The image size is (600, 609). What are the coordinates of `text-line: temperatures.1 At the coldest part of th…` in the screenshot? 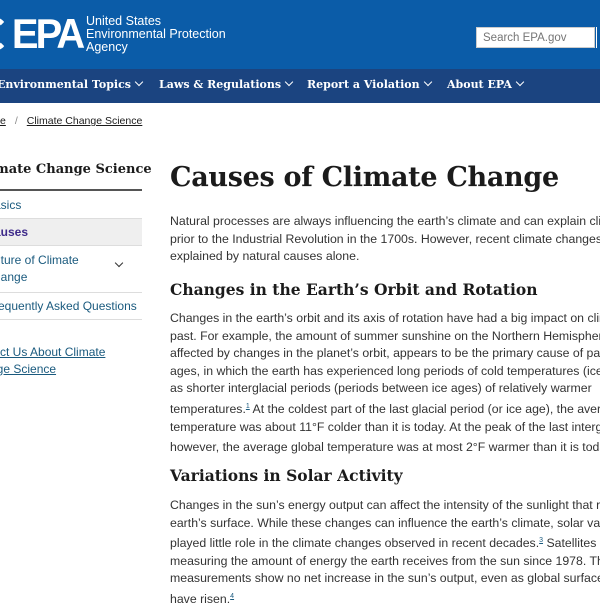 It's located at (385, 408).